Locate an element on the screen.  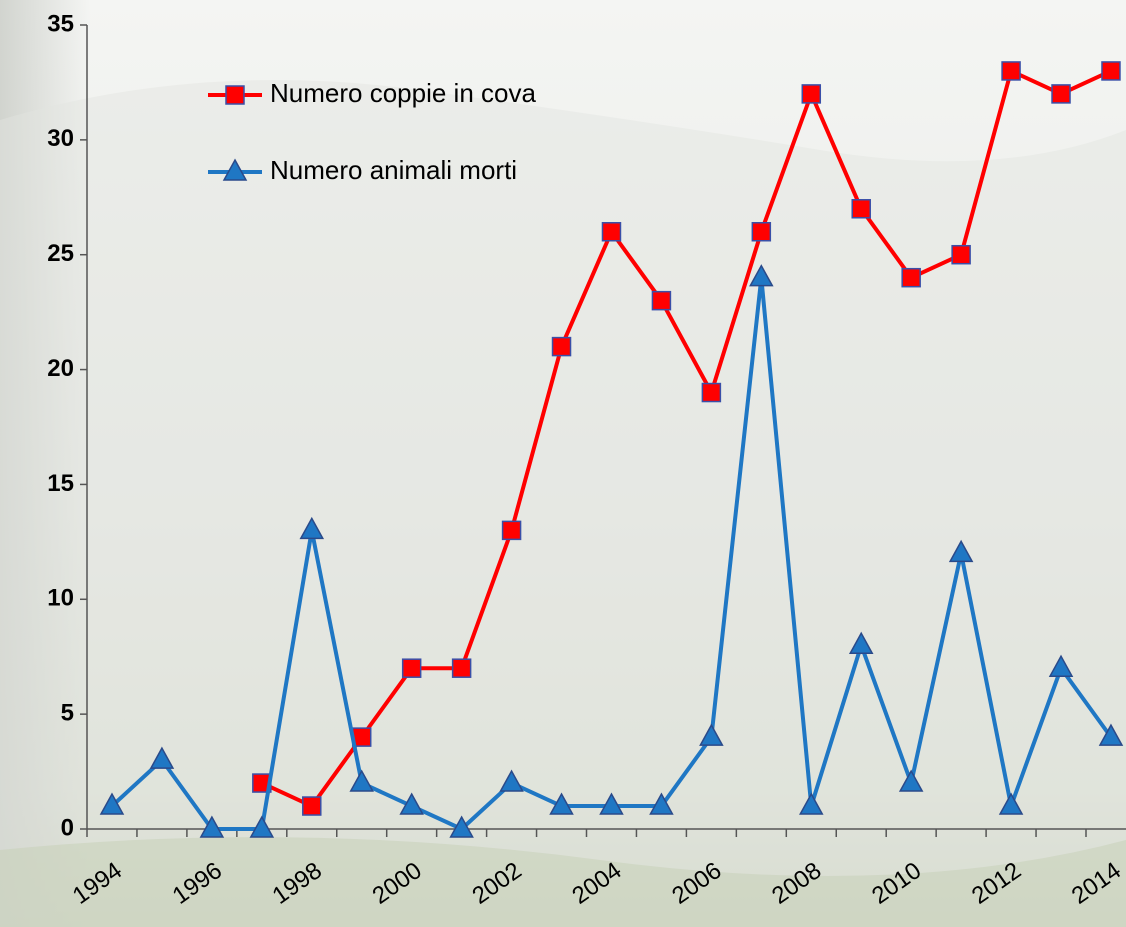
legend-label: Numero animali morti is located at coordinates (393, 170).